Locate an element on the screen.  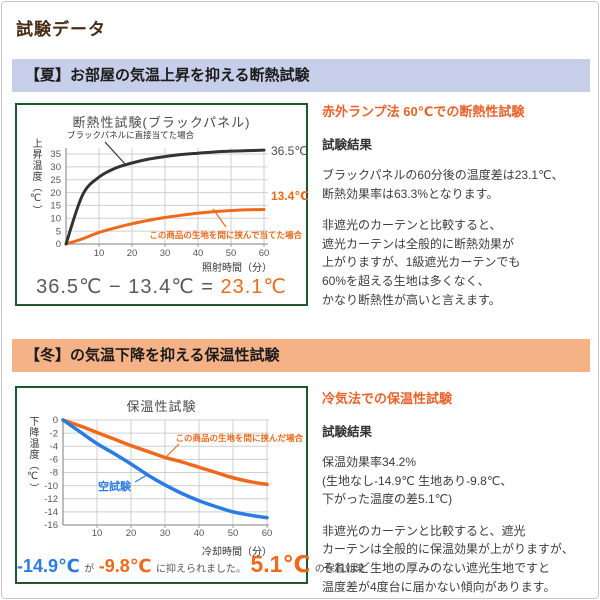
x-axis-title: 冷却時間（分） is located at coordinates (237, 552).